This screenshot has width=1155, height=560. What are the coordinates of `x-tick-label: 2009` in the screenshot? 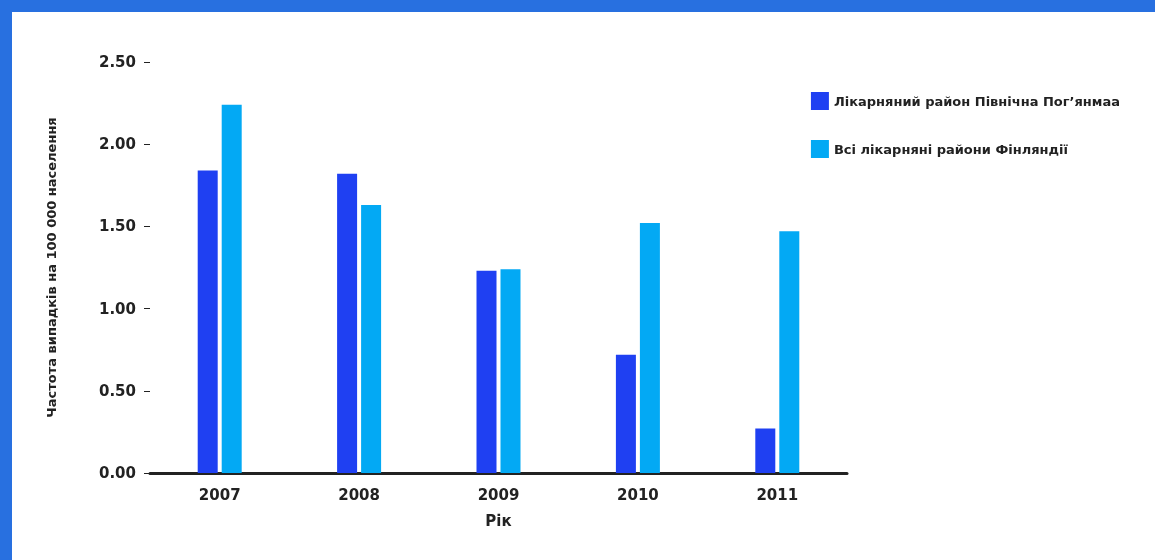 It's located at (498, 494).